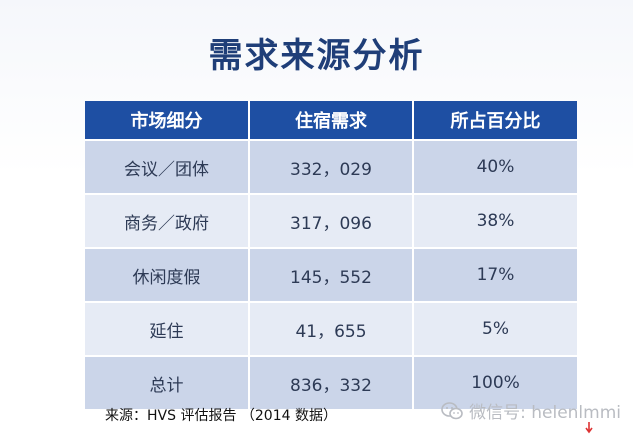 Image resolution: width=633 pixels, height=436 pixels. What do you see at coordinates (167, 120) in the screenshot?
I see `column-header-segment: 市场细分` at bounding box center [167, 120].